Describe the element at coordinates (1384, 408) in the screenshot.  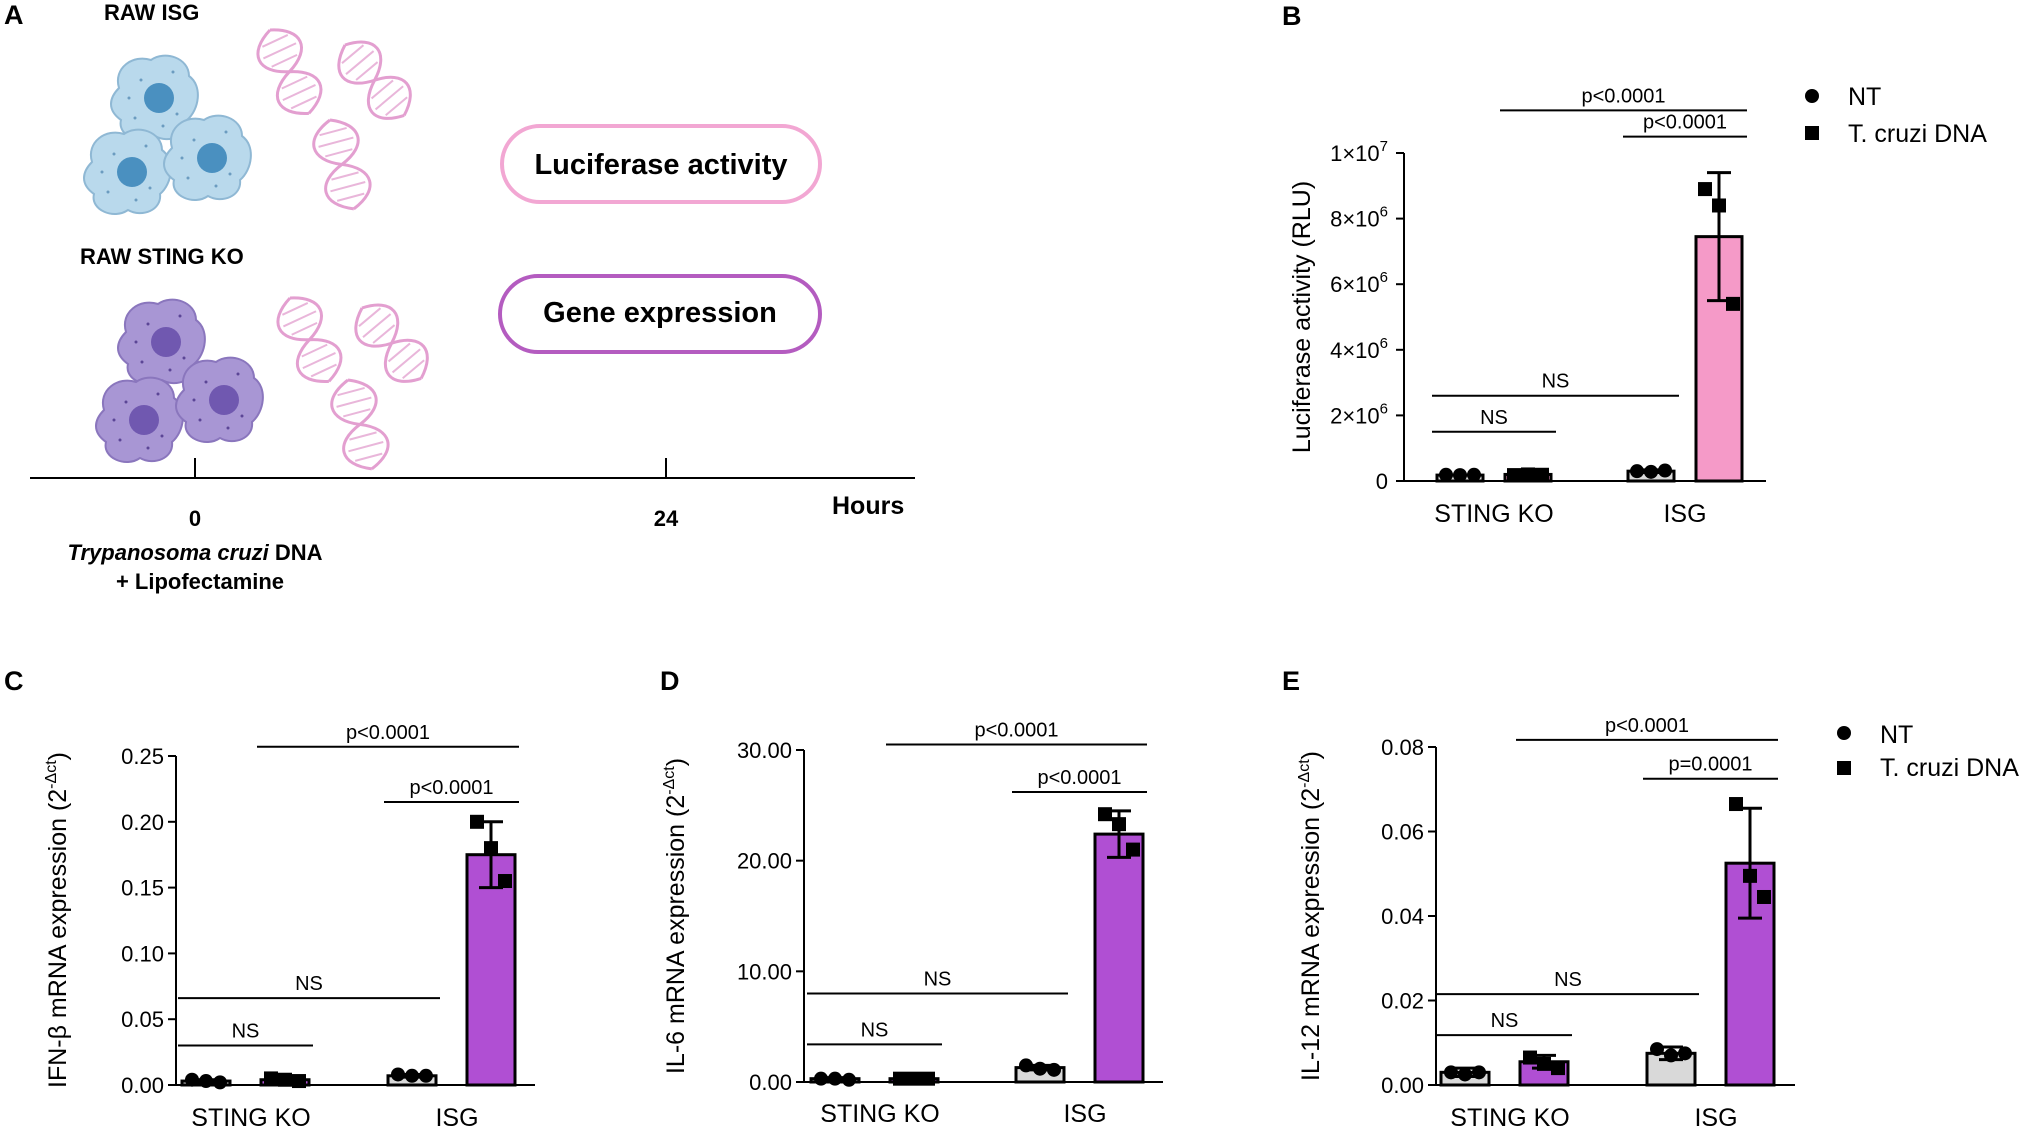
I see `y-tick-label-exponent: 6` at that location.